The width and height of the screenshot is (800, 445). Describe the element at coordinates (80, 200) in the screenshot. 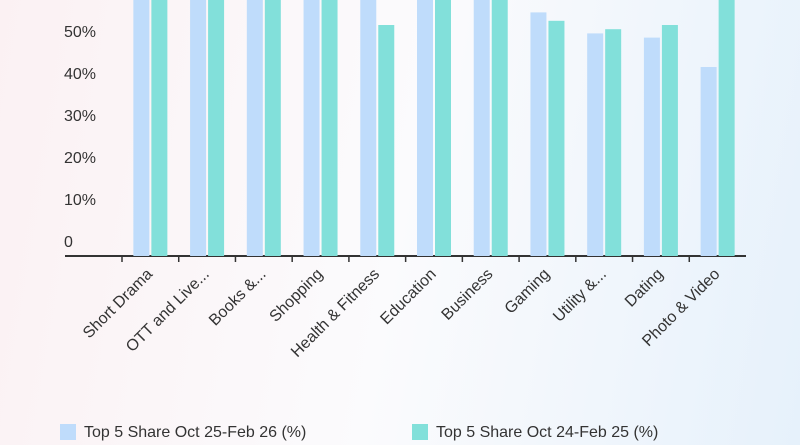

I see `y-tick-label: 10%` at that location.